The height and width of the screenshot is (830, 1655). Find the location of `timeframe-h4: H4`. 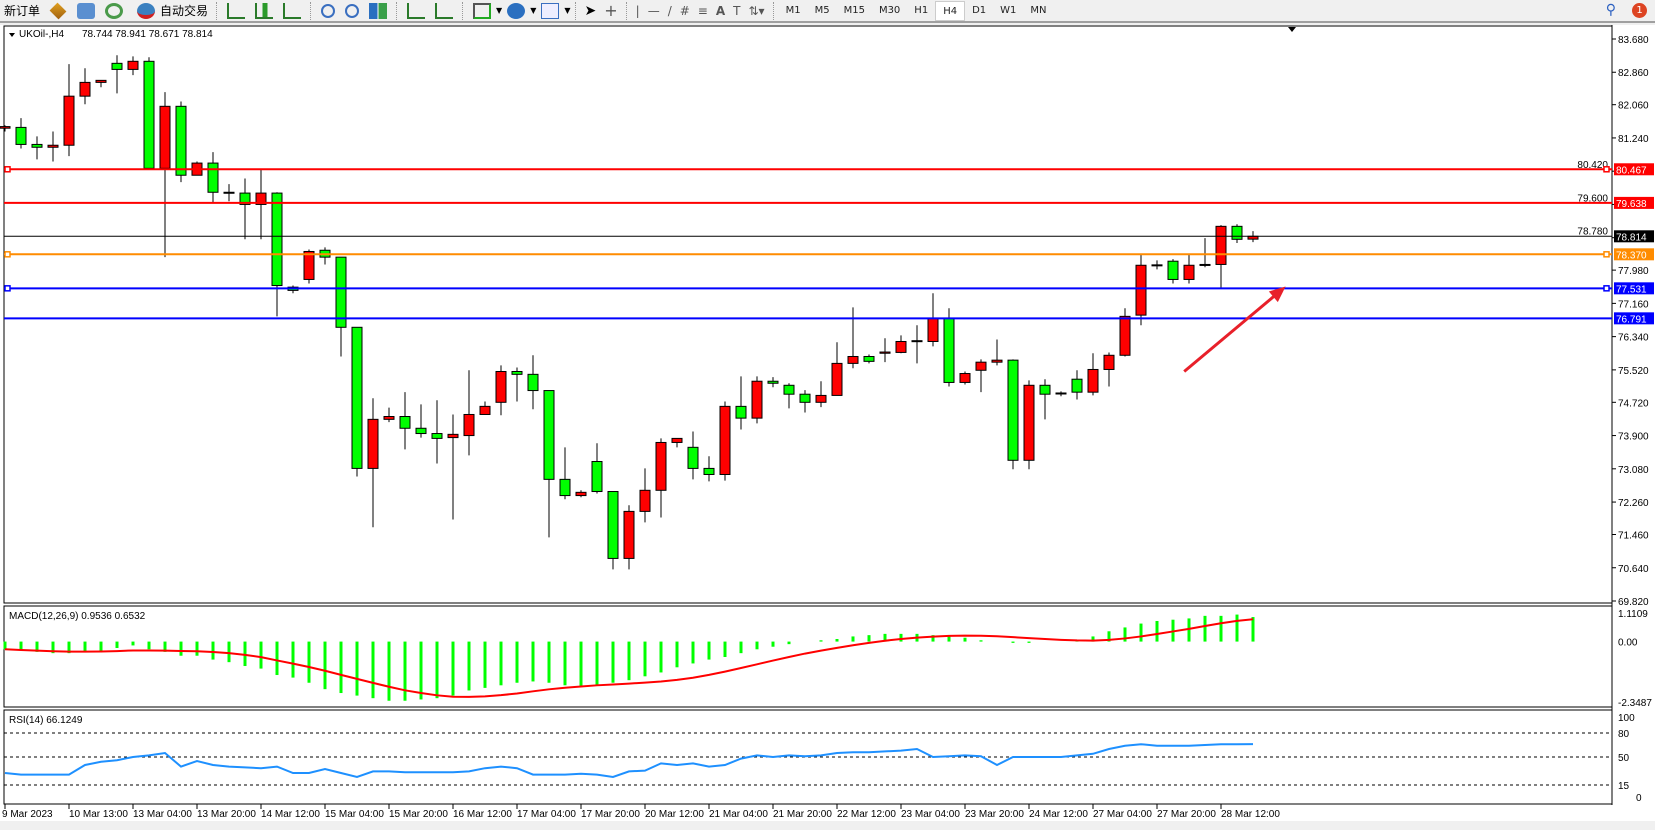

timeframe-h4: H4 is located at coordinates (950, 10).